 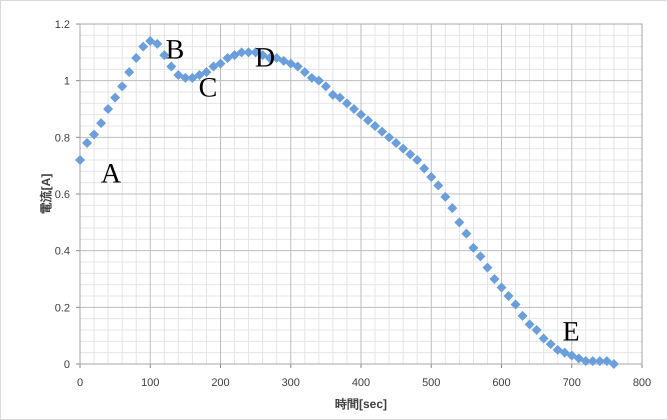 I want to click on annotation: C, so click(x=208, y=88).